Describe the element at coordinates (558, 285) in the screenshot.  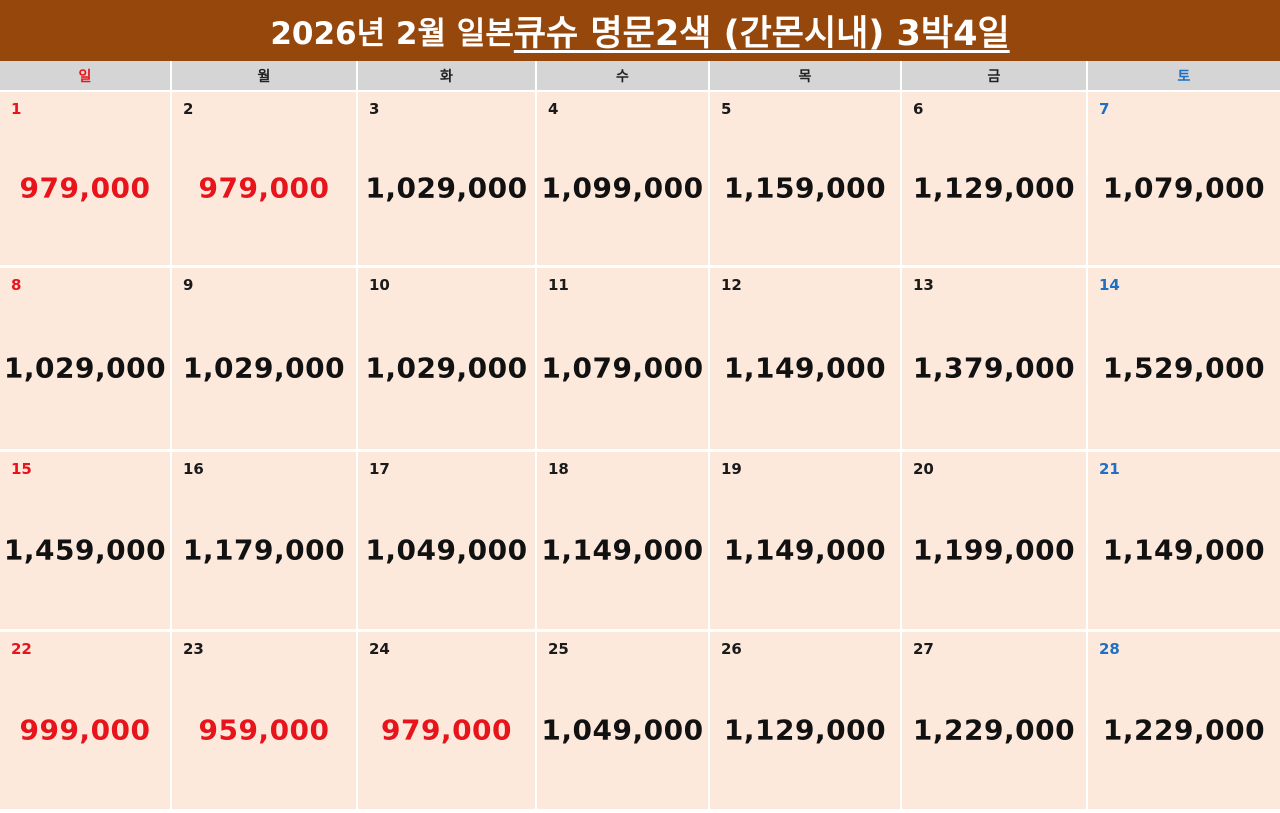
I see `day-number: 11` at that location.